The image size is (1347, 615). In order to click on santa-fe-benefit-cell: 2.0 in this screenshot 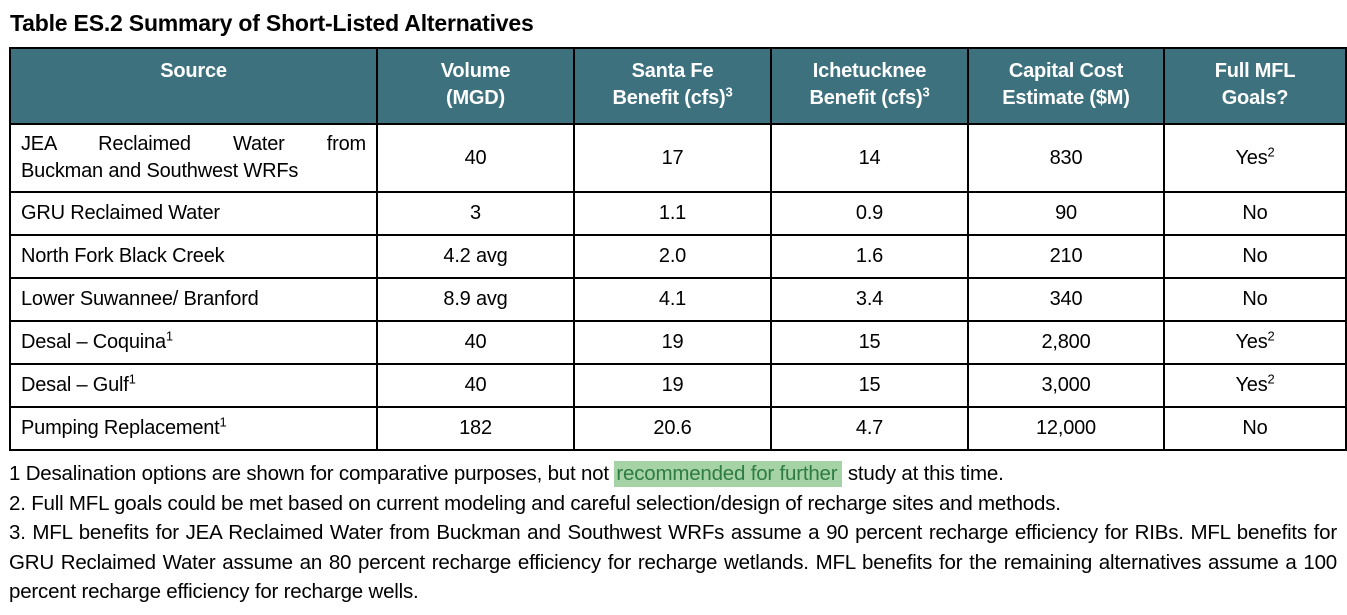, I will do `click(672, 256)`.